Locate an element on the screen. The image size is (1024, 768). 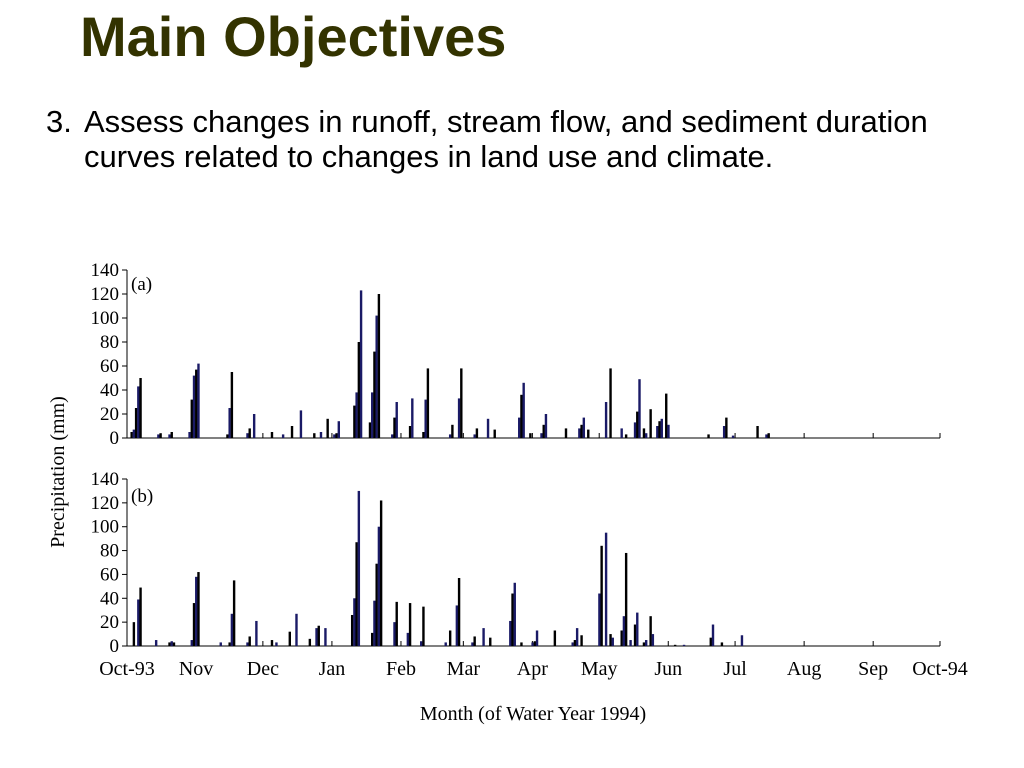
x-tick-label: Aug is located at coordinates (804, 669).